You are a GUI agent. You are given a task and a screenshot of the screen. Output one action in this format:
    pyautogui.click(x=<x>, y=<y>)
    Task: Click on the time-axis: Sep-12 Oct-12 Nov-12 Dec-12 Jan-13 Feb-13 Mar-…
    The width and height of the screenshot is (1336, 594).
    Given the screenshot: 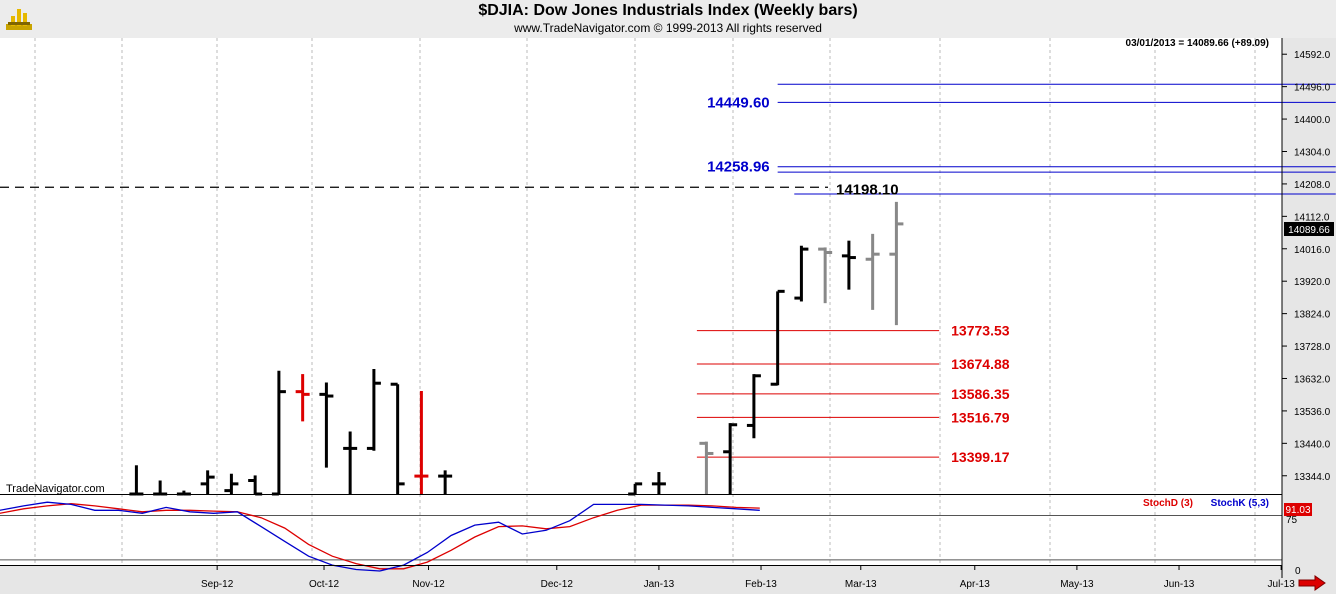 What is the action you would take?
    pyautogui.click(x=748, y=577)
    